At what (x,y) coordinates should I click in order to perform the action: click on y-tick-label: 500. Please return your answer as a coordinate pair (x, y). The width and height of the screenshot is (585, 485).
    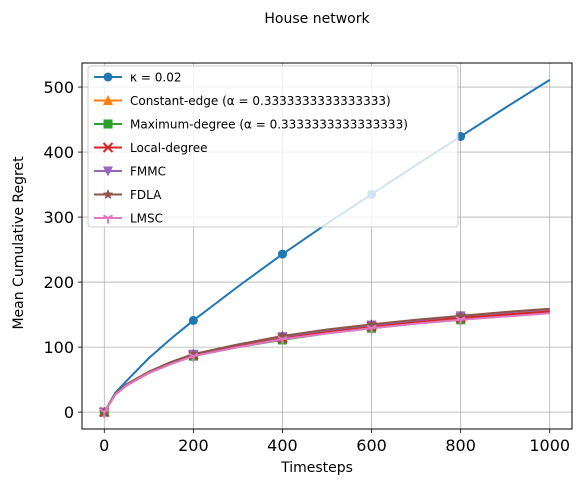
    Looking at the image, I should click on (58, 87).